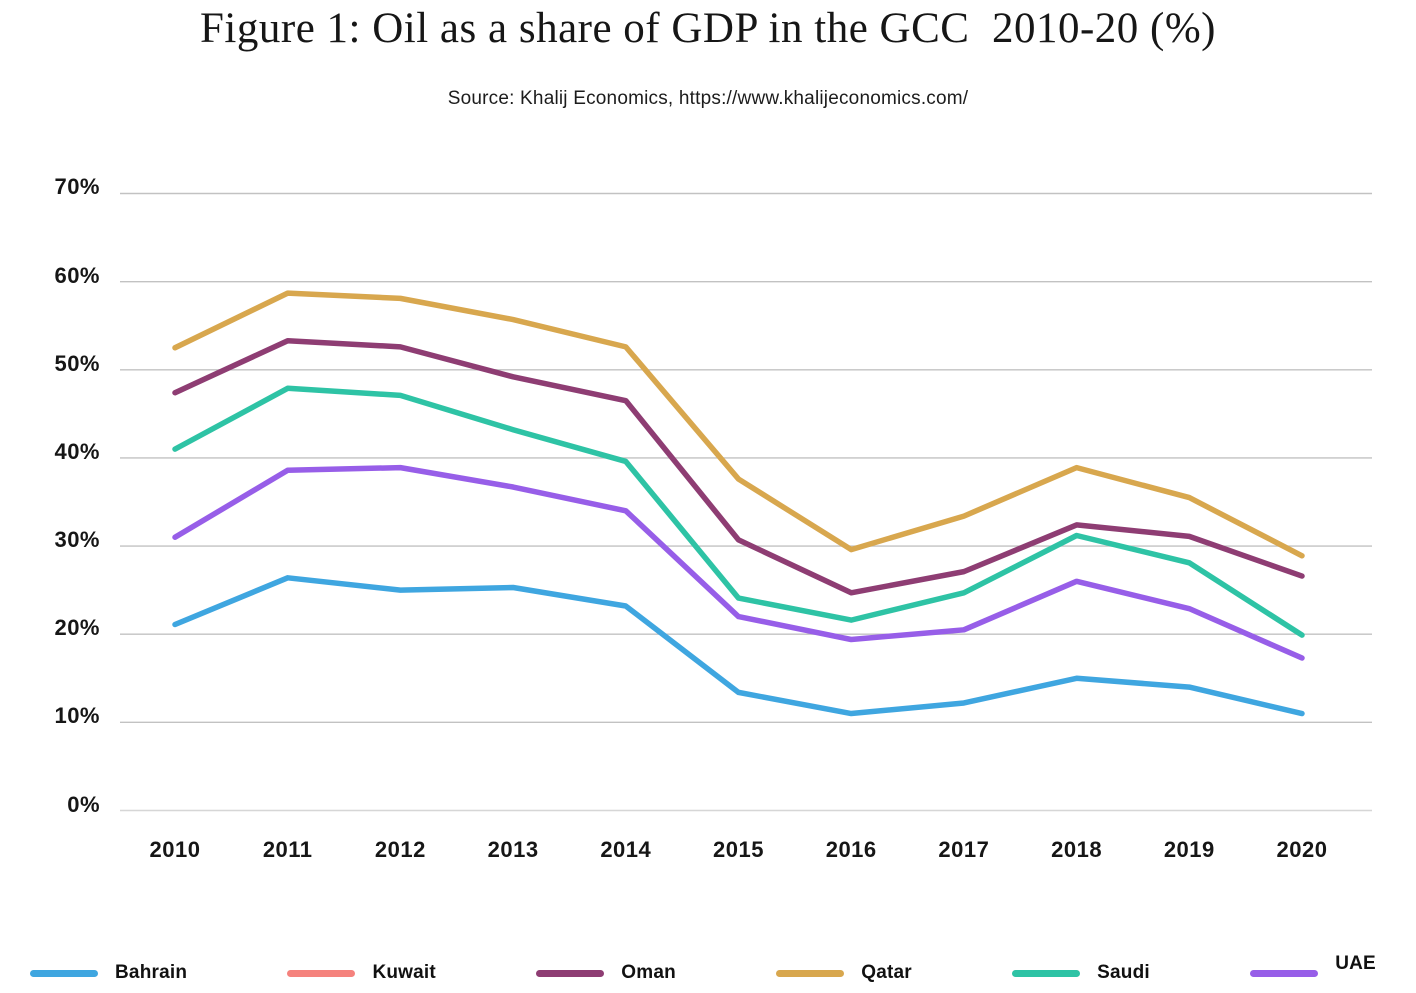 Image resolution: width=1416 pixels, height=993 pixels. What do you see at coordinates (626, 849) in the screenshot?
I see `x-axis-tick-label: 2014` at bounding box center [626, 849].